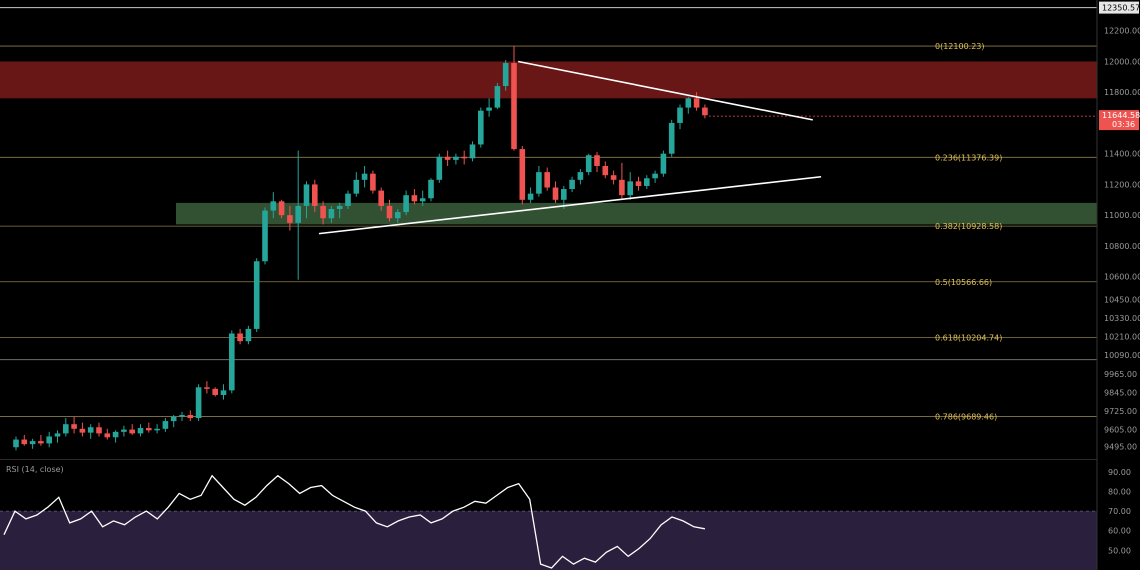 The width and height of the screenshot is (1140, 570). What do you see at coordinates (1120, 411) in the screenshot?
I see `price-tick-label: 9725.00` at bounding box center [1120, 411].